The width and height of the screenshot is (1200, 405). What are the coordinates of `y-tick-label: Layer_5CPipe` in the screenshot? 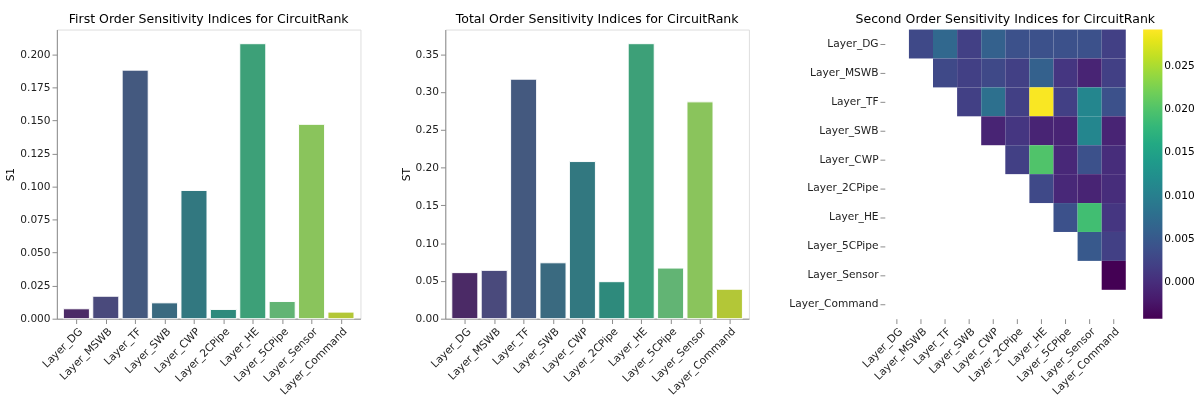 It's located at (843, 246).